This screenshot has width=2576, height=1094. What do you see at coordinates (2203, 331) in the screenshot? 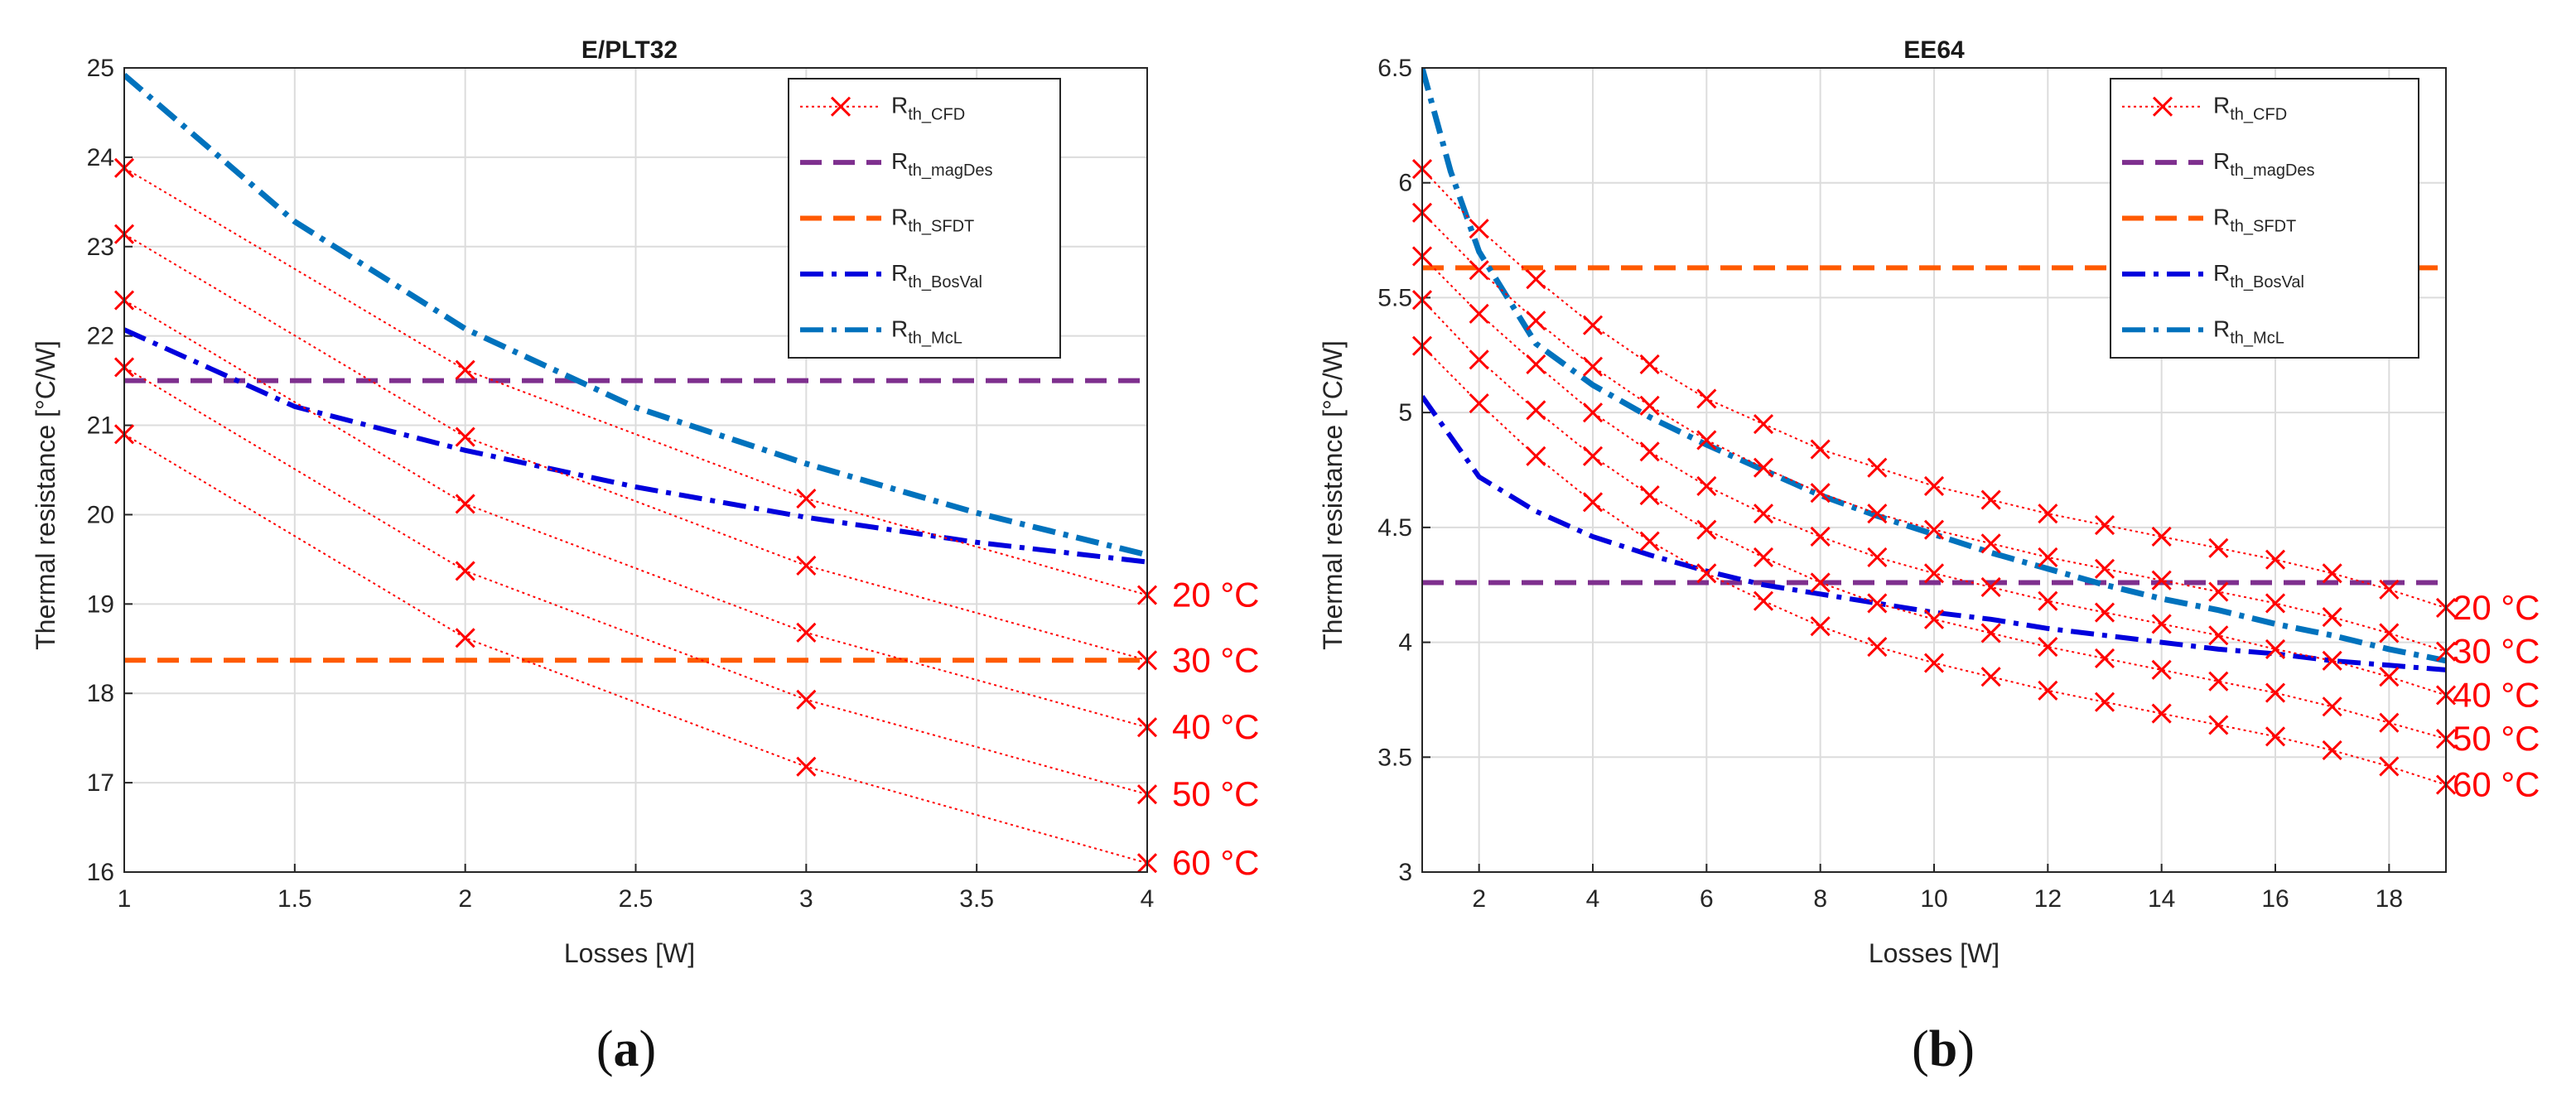
I see `legend-item: Rth_McL` at bounding box center [2203, 331].